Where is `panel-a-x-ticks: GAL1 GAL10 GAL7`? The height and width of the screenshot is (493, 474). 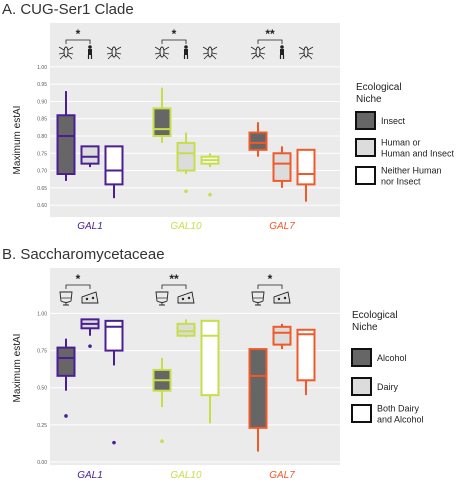
panel-a-x-ticks: GAL1 GAL10 GAL7 is located at coordinates (186, 226).